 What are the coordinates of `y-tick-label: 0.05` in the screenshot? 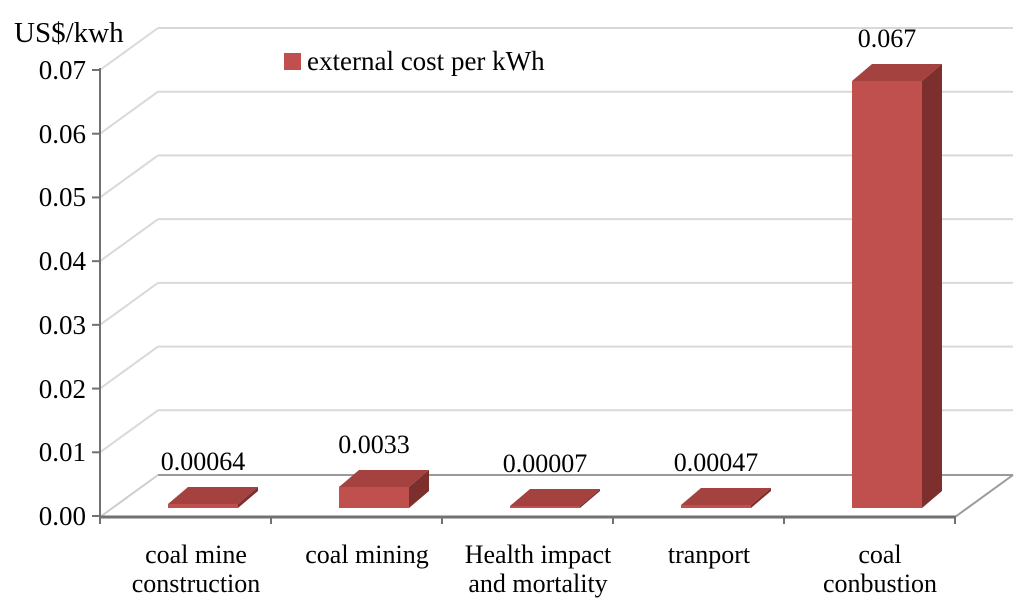 It's located at (62, 197).